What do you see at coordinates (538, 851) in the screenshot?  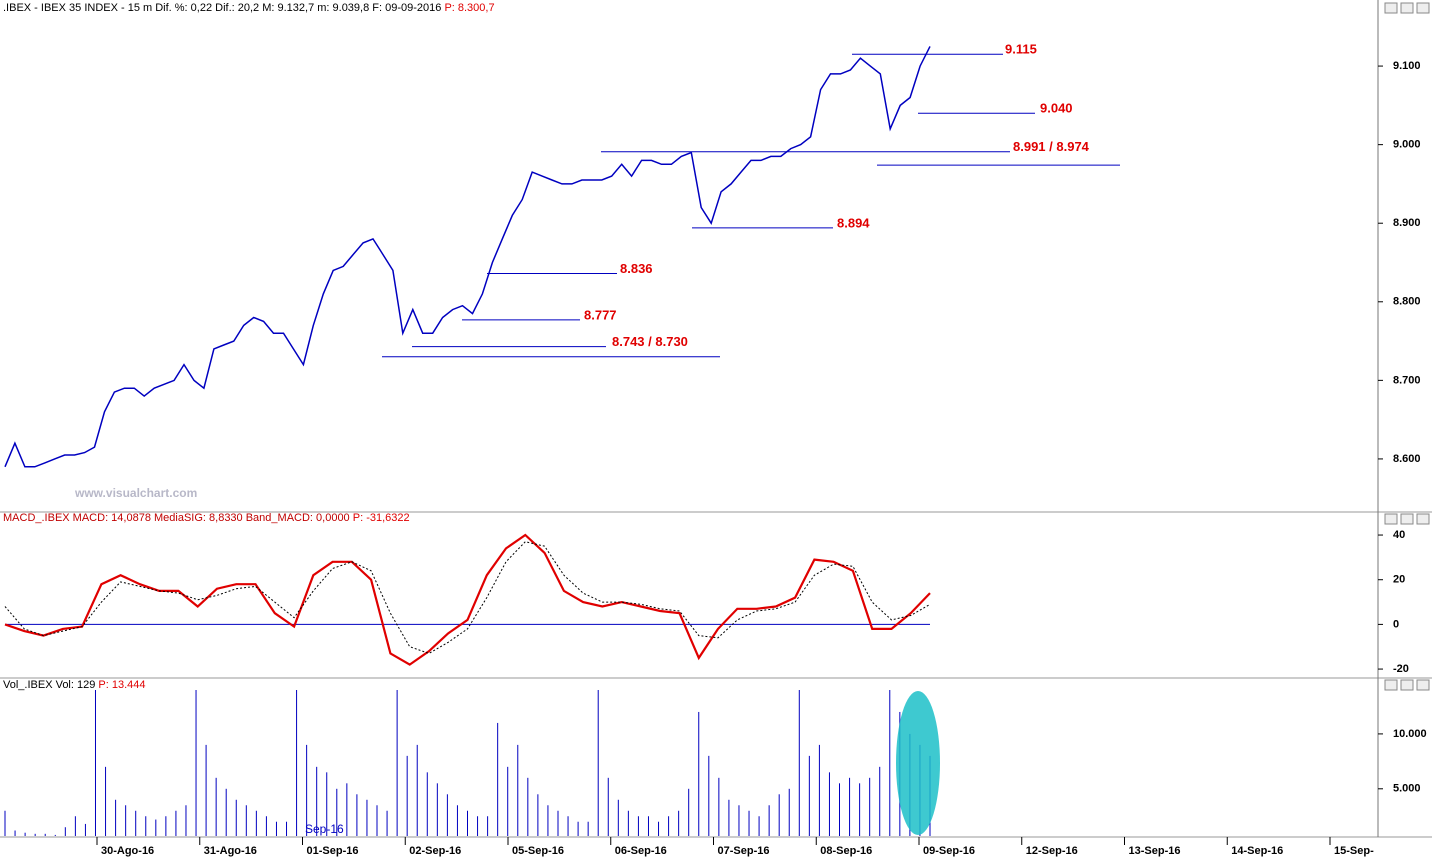 I see `x-tick-label: 05-Sep-16` at bounding box center [538, 851].